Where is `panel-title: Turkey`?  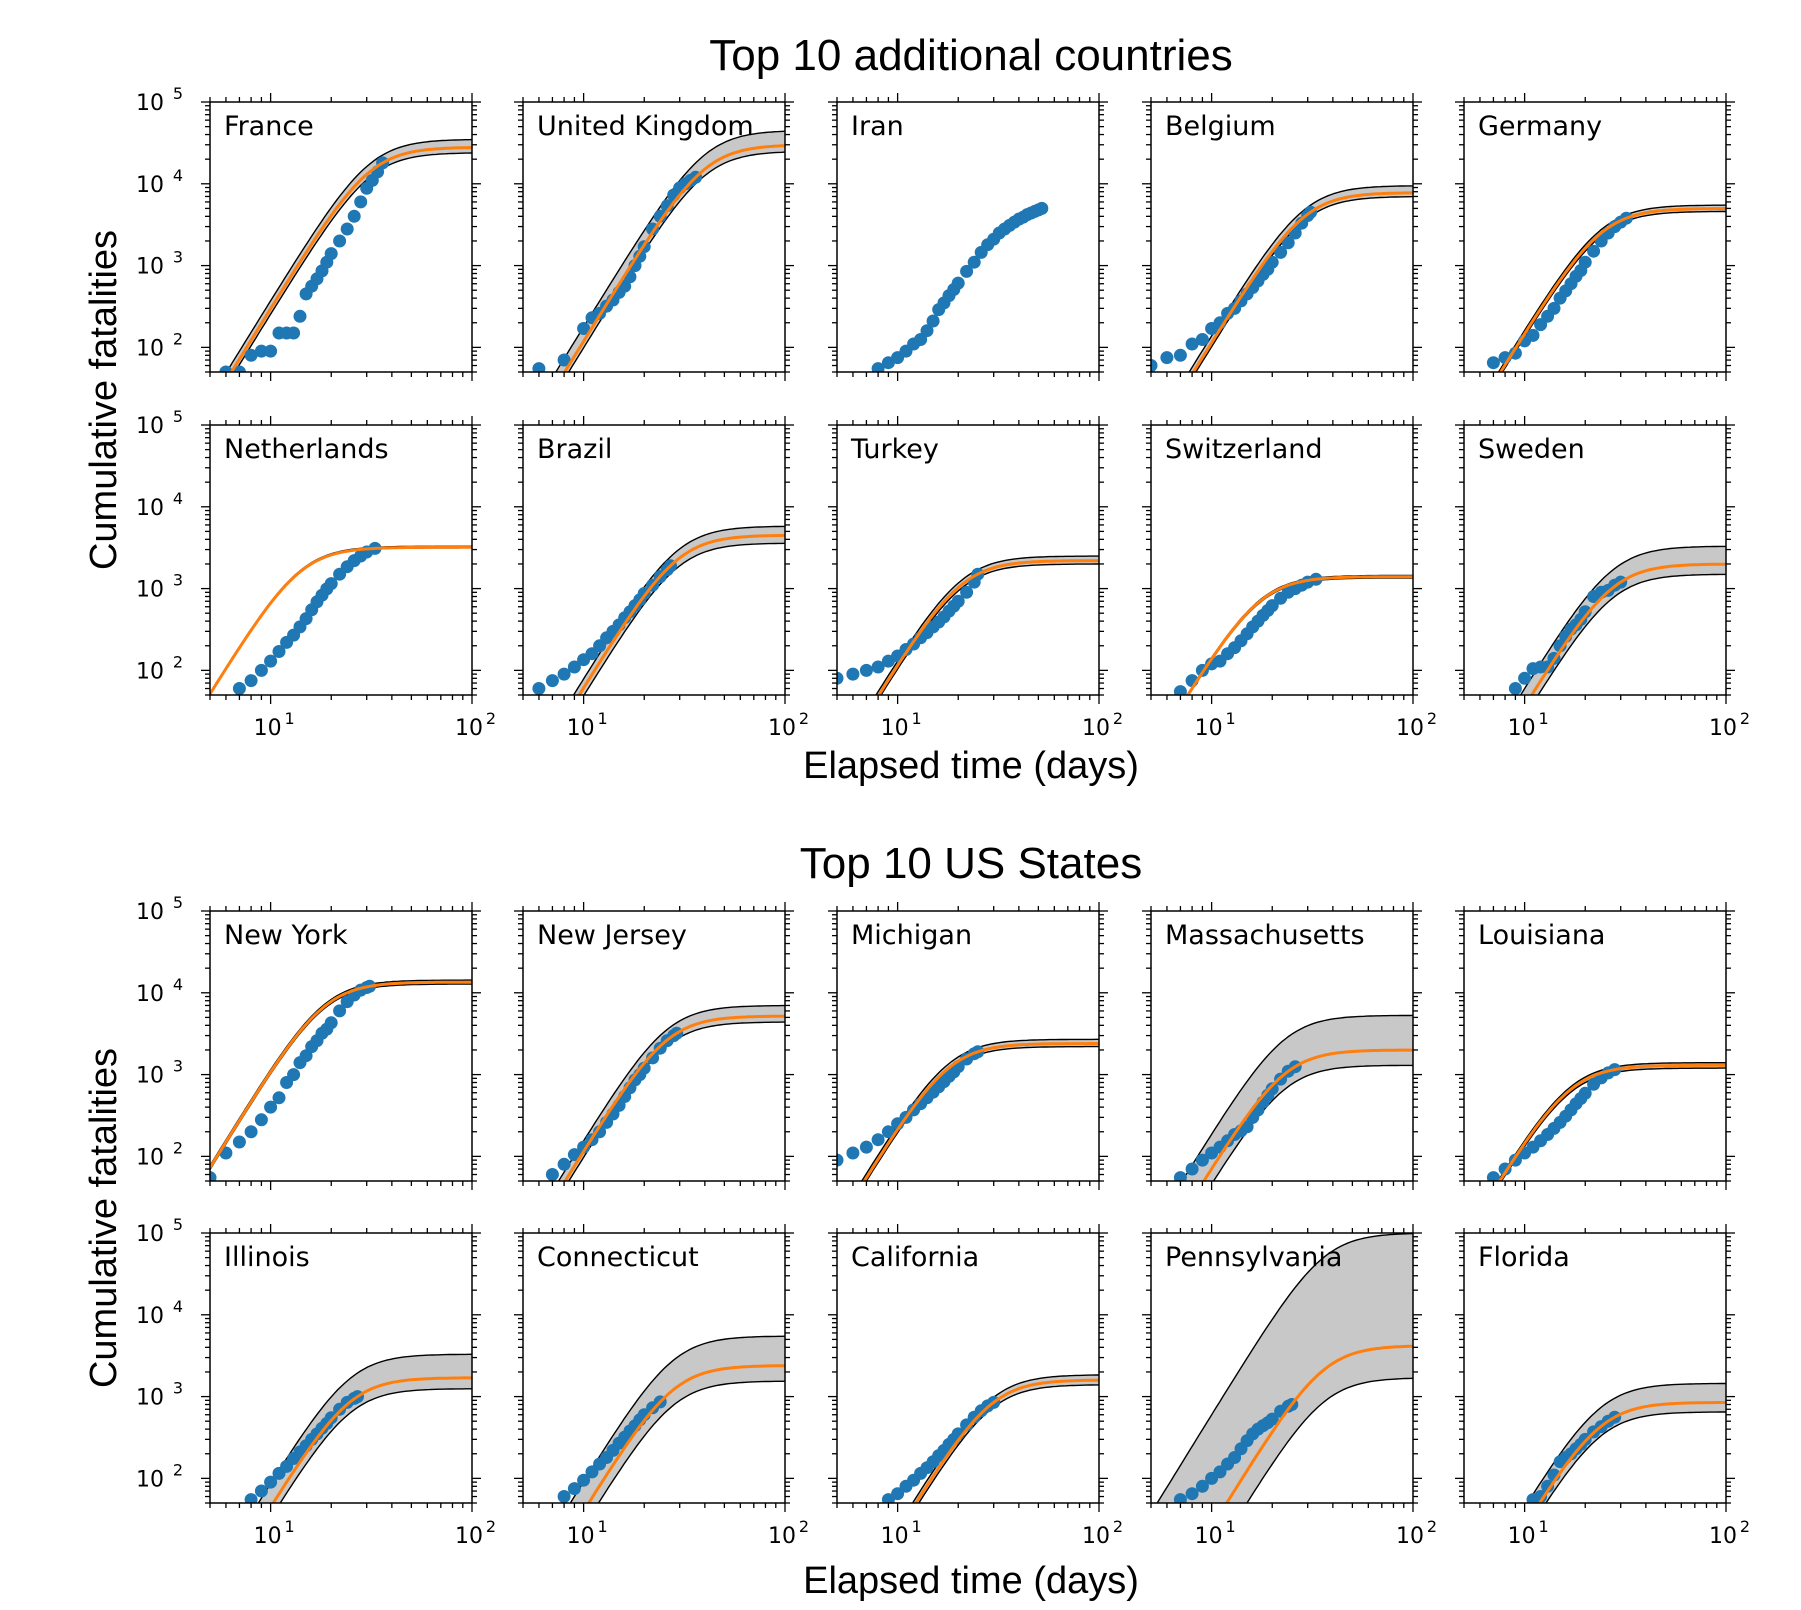 panel-title: Turkey is located at coordinates (894, 449).